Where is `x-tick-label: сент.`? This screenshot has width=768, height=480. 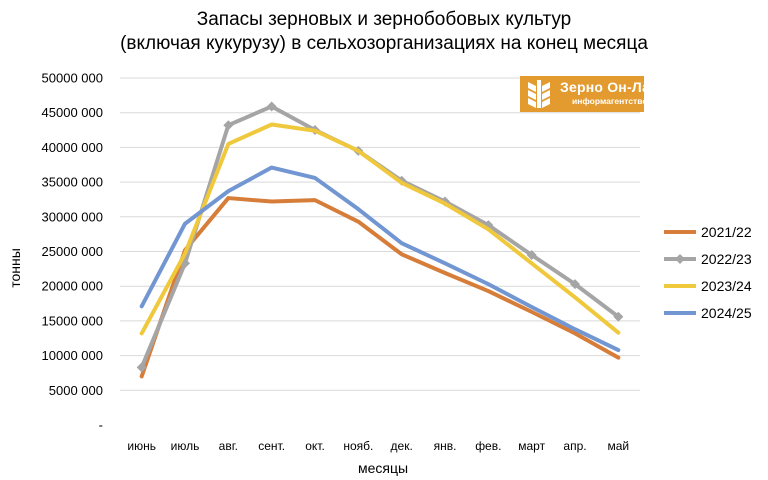 x-tick-label: сент. is located at coordinates (271, 446).